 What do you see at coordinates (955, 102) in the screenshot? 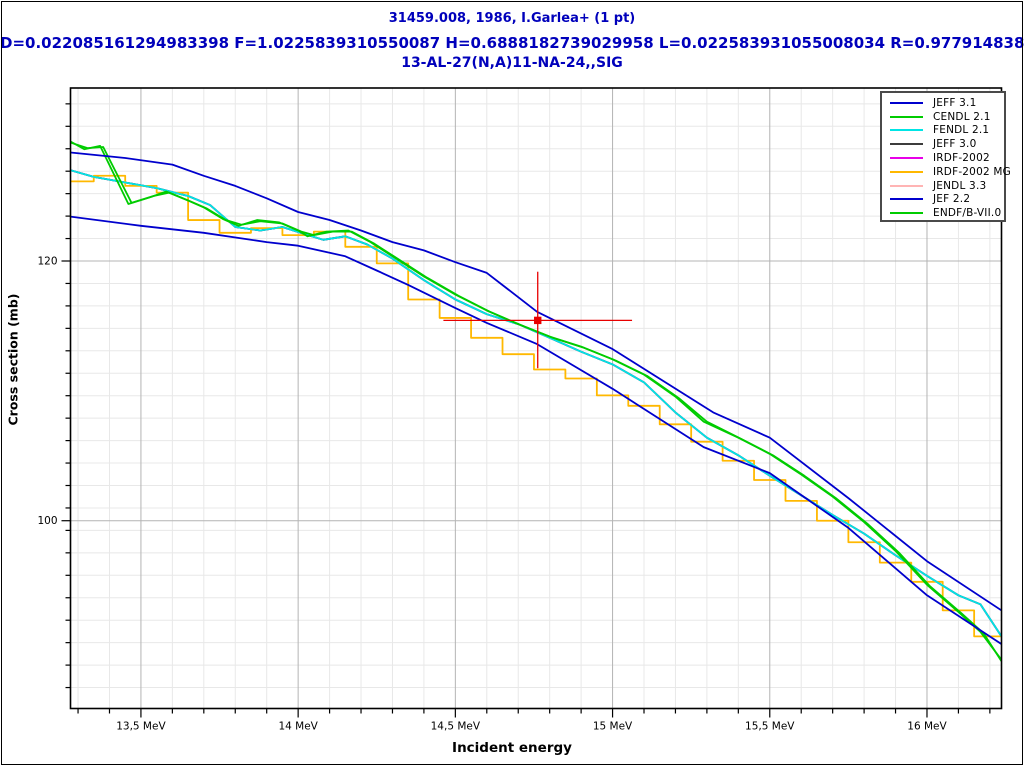
I see `legend-label: JEFF 3.1` at bounding box center [955, 102].